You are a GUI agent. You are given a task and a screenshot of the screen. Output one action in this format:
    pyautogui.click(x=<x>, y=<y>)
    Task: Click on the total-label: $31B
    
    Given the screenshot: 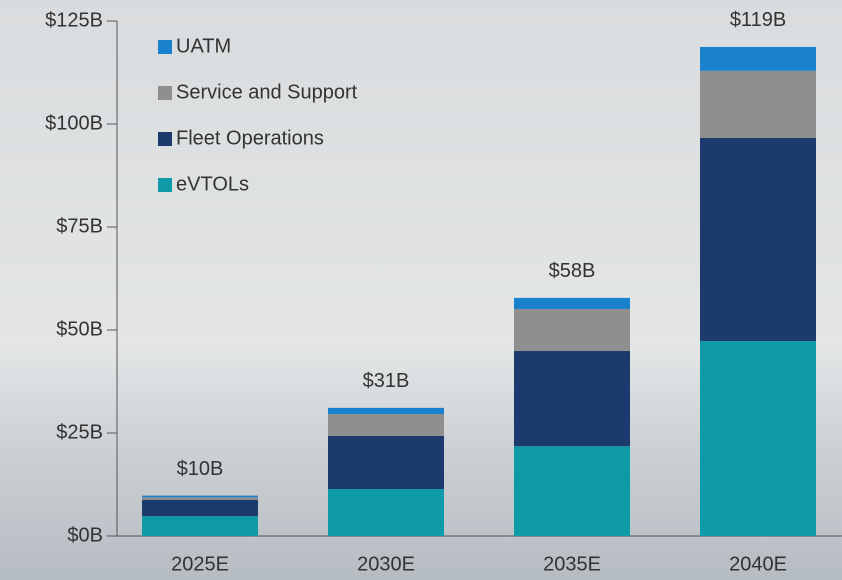 What is the action you would take?
    pyautogui.click(x=386, y=381)
    